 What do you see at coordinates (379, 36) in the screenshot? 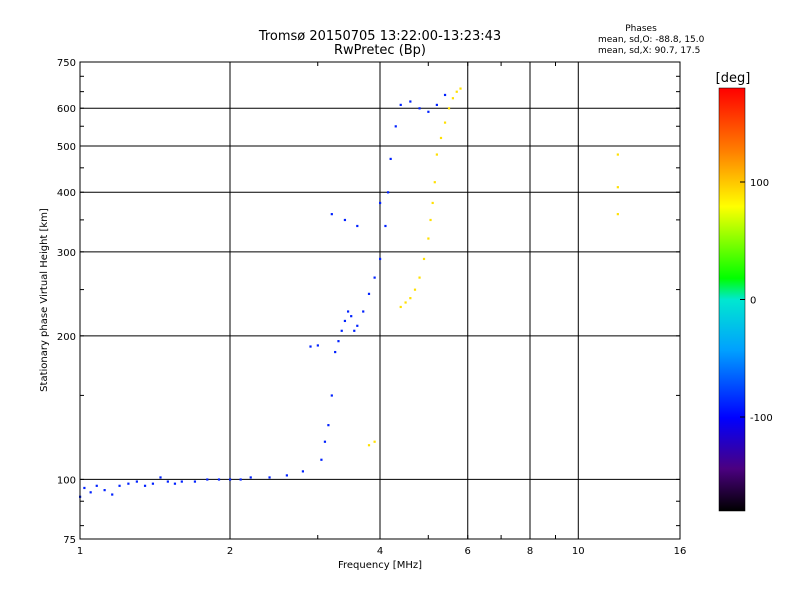
I see `chart-title: Tromsø 20150705 13:22:00-13:23:43` at bounding box center [379, 36].